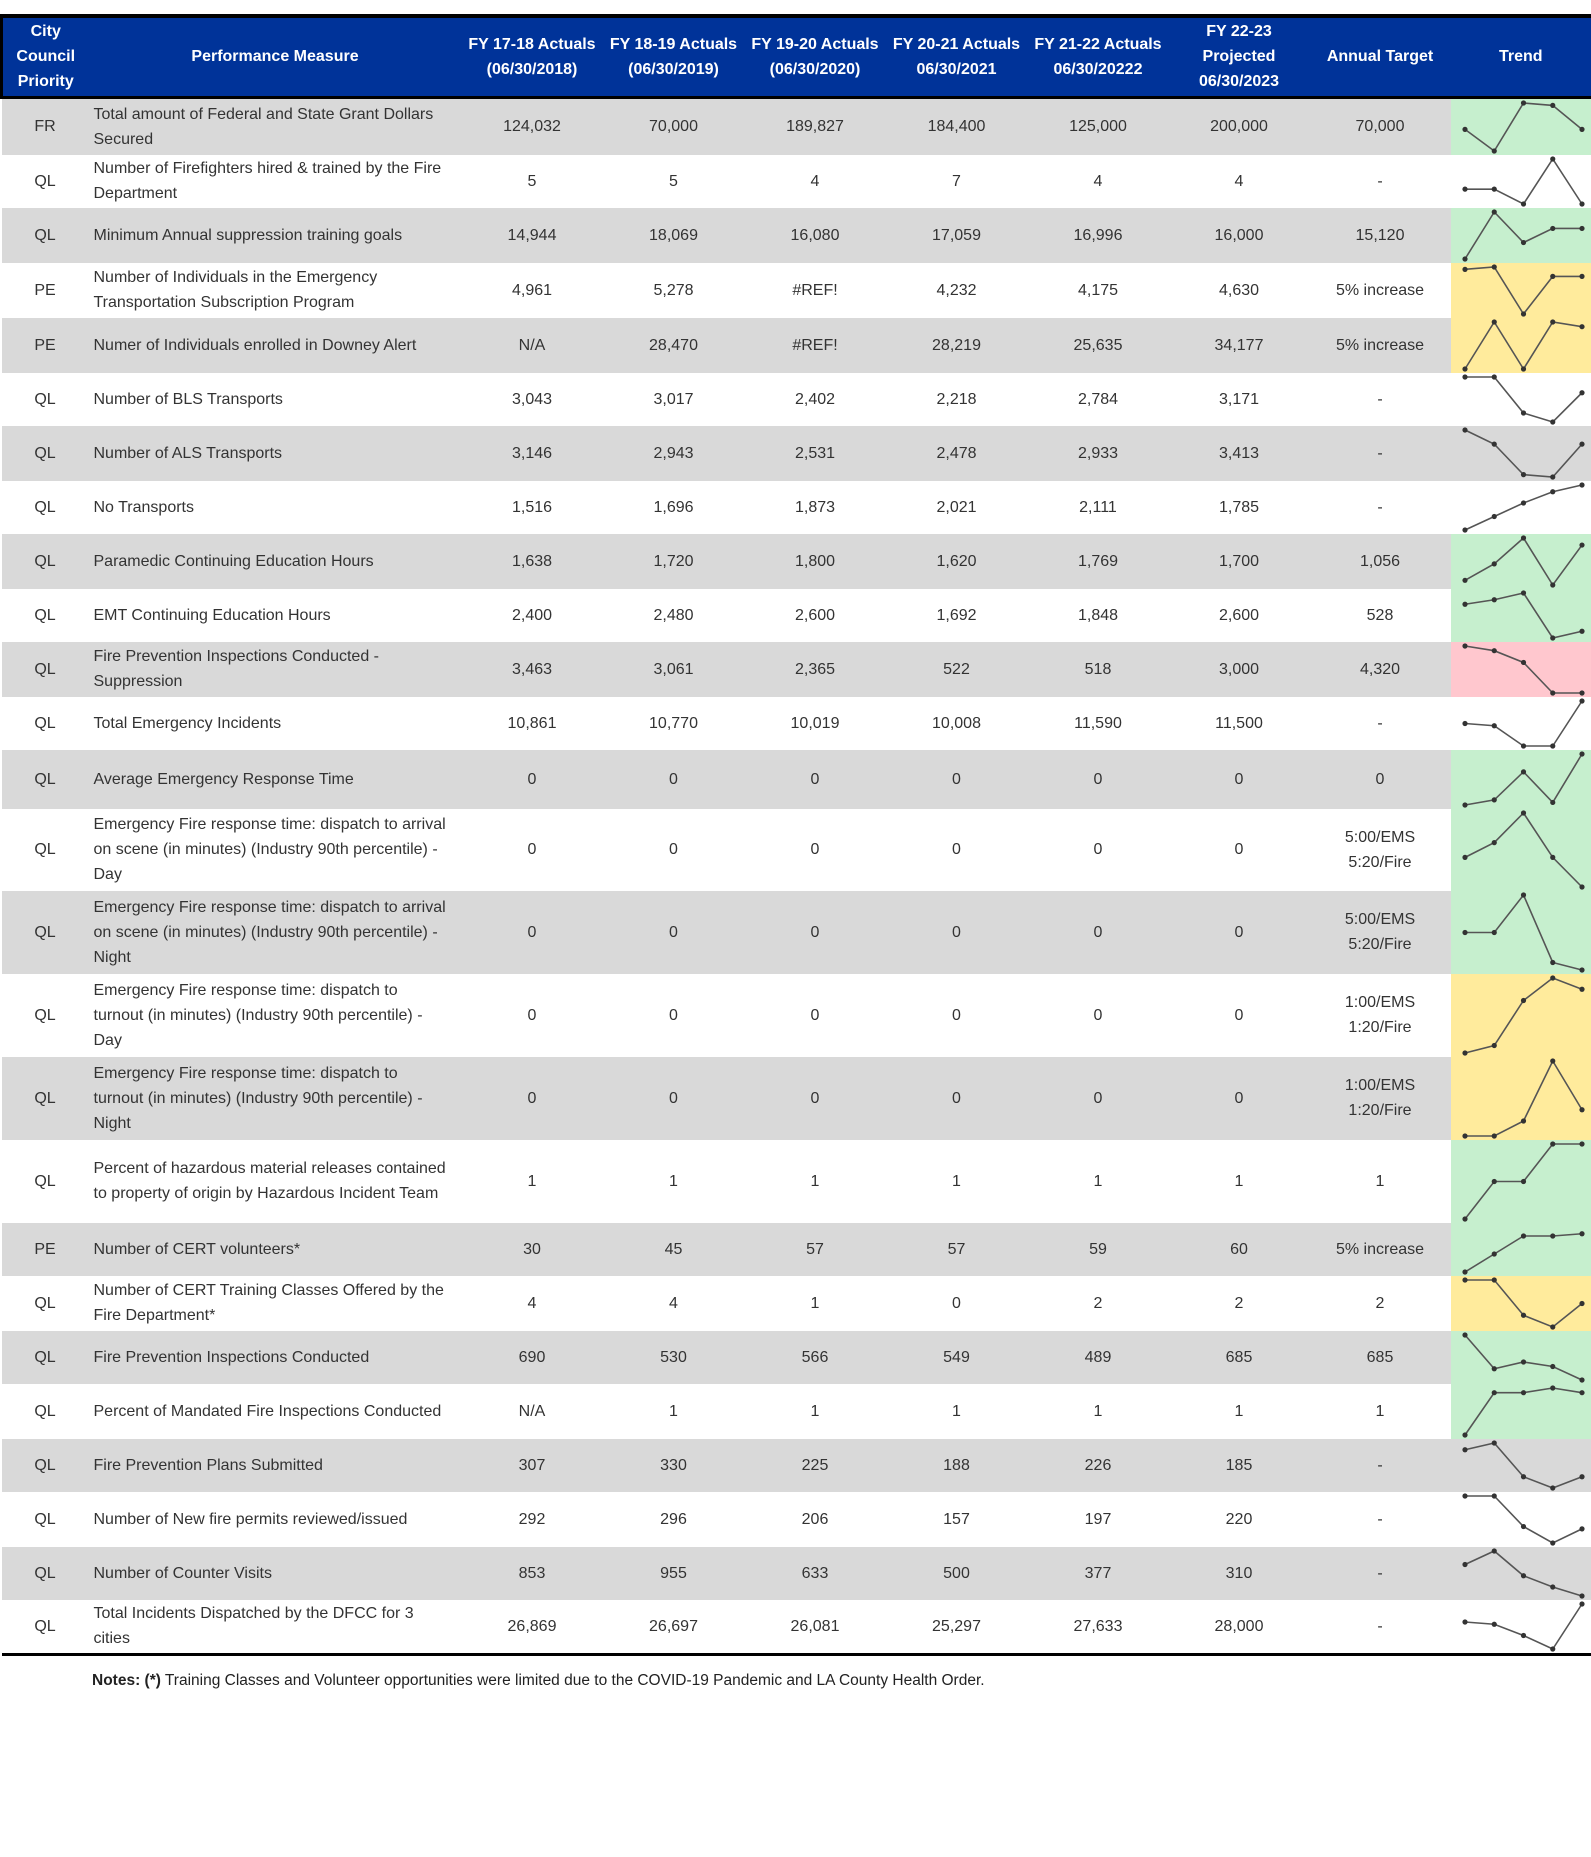 The width and height of the screenshot is (1591, 1857). I want to click on target-cell: 70,000, so click(1380, 126).